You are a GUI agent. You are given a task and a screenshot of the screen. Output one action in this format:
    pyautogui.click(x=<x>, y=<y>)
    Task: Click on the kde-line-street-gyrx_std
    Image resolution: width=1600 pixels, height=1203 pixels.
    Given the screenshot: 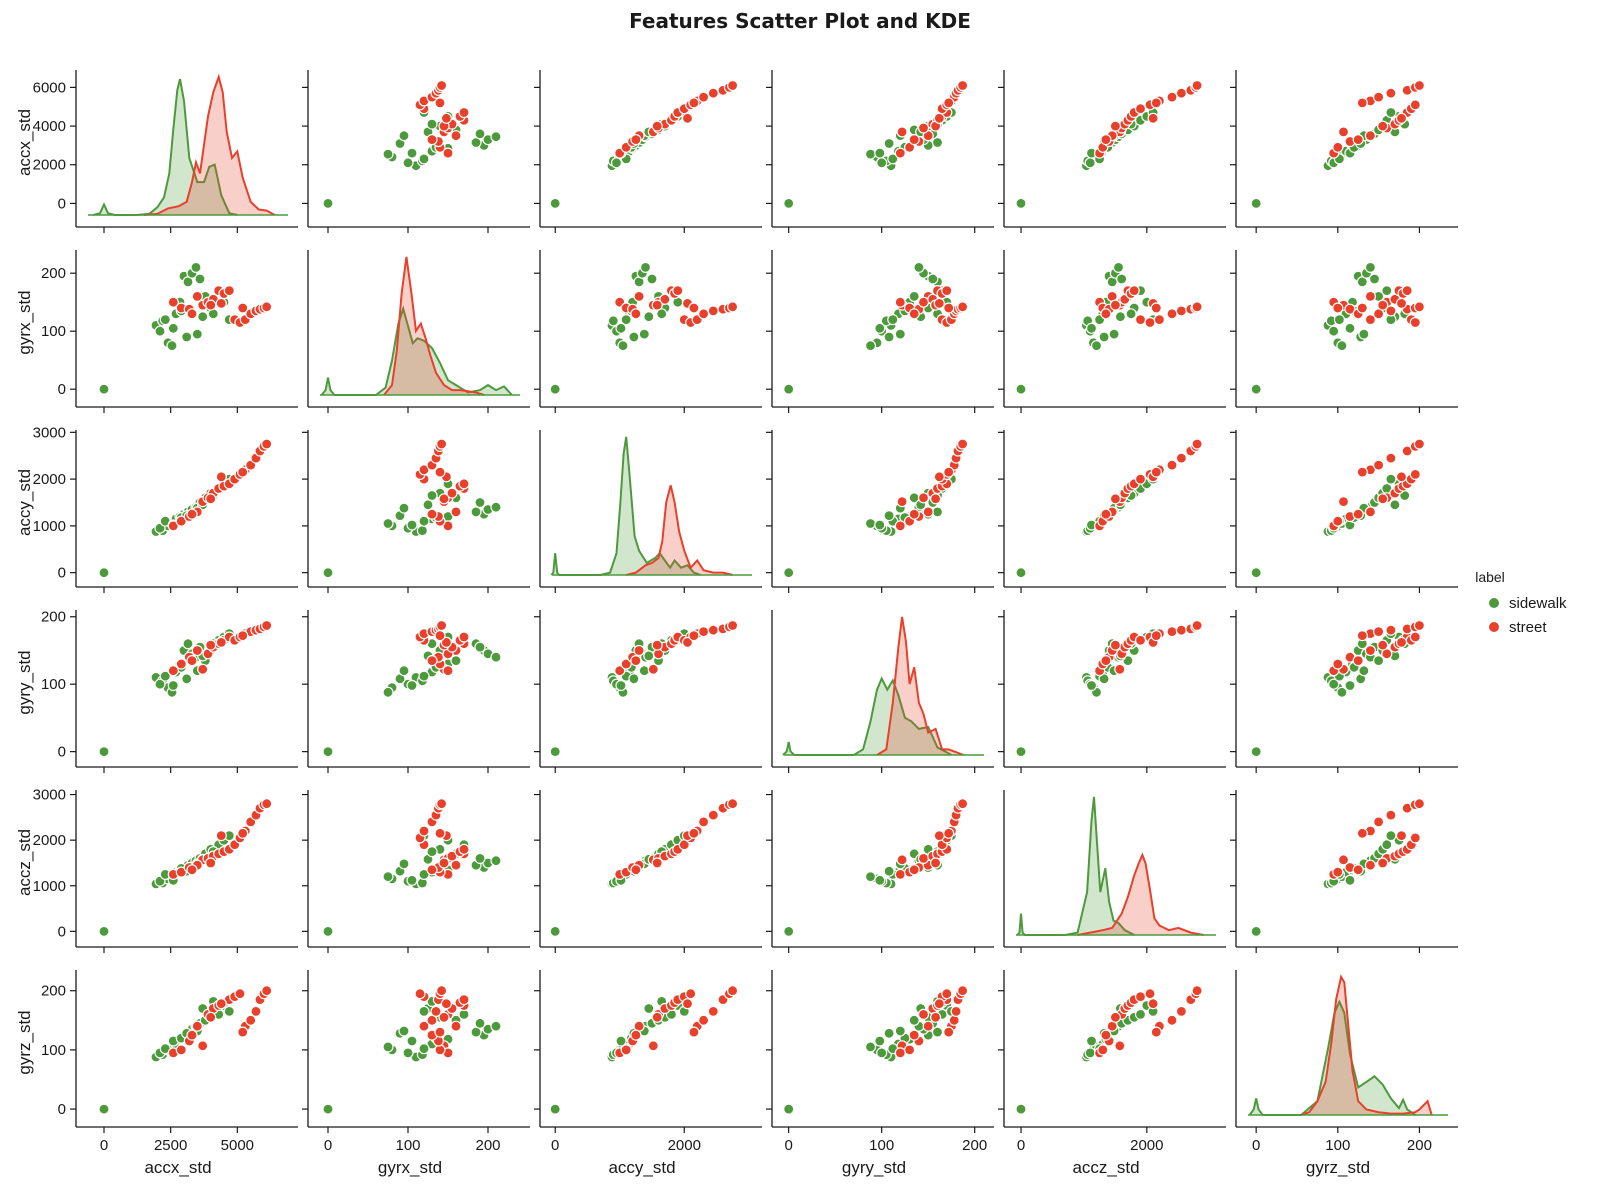 What is the action you would take?
    pyautogui.click(x=434, y=326)
    